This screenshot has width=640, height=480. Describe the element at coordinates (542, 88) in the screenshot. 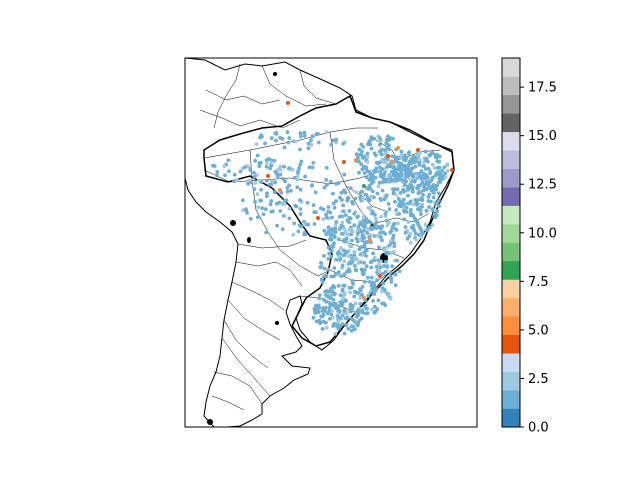

I see `colorbar-tick-label: 17.5` at that location.